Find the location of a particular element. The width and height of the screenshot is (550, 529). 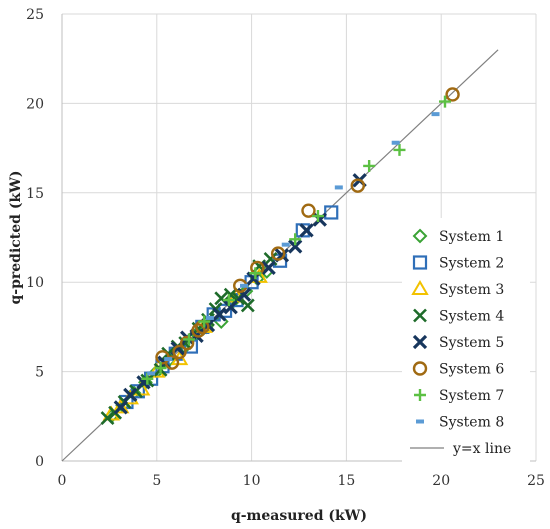

legend-label-system-2: System 2 is located at coordinates (471, 264).